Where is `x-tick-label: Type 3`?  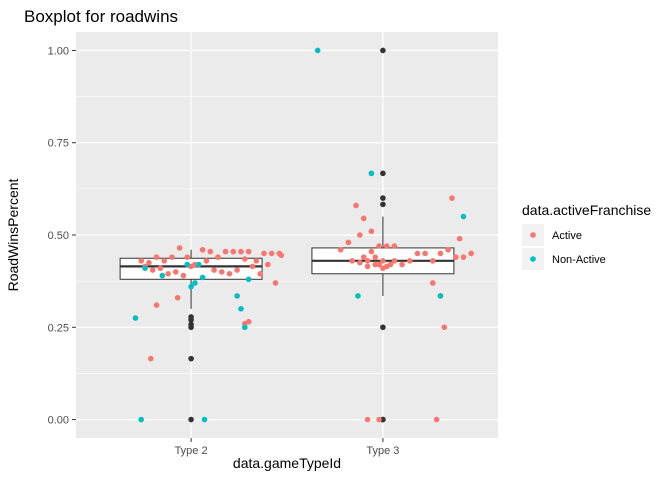
x-tick-label: Type 3 is located at coordinates (382, 451).